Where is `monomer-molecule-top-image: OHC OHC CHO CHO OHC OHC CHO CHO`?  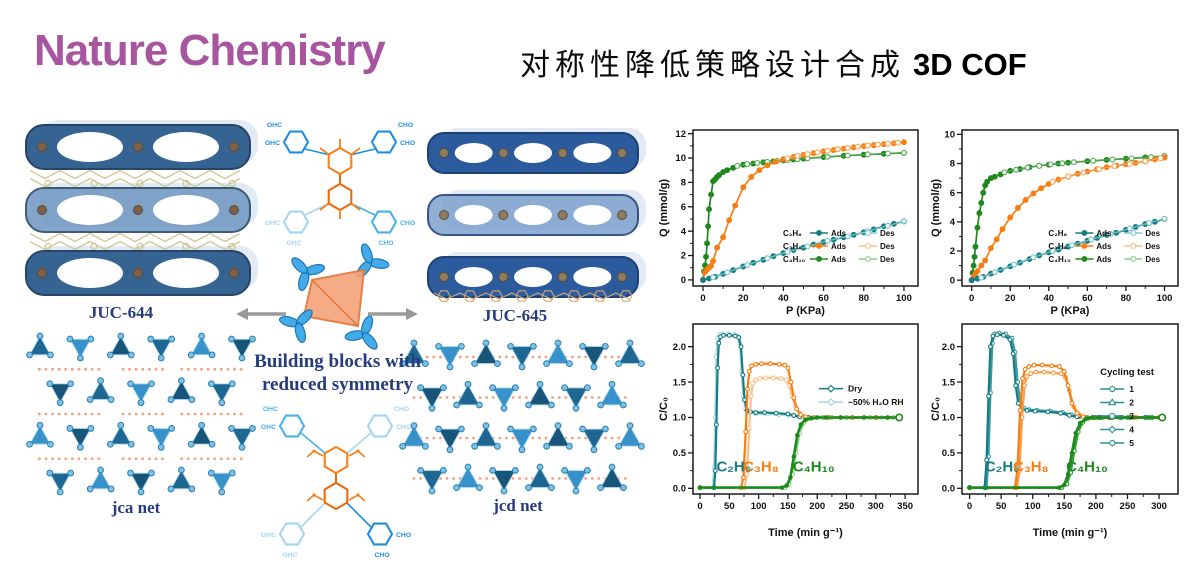 monomer-molecule-top-image: OHC OHC CHO CHO OHC OHC CHO CHO is located at coordinates (340, 184).